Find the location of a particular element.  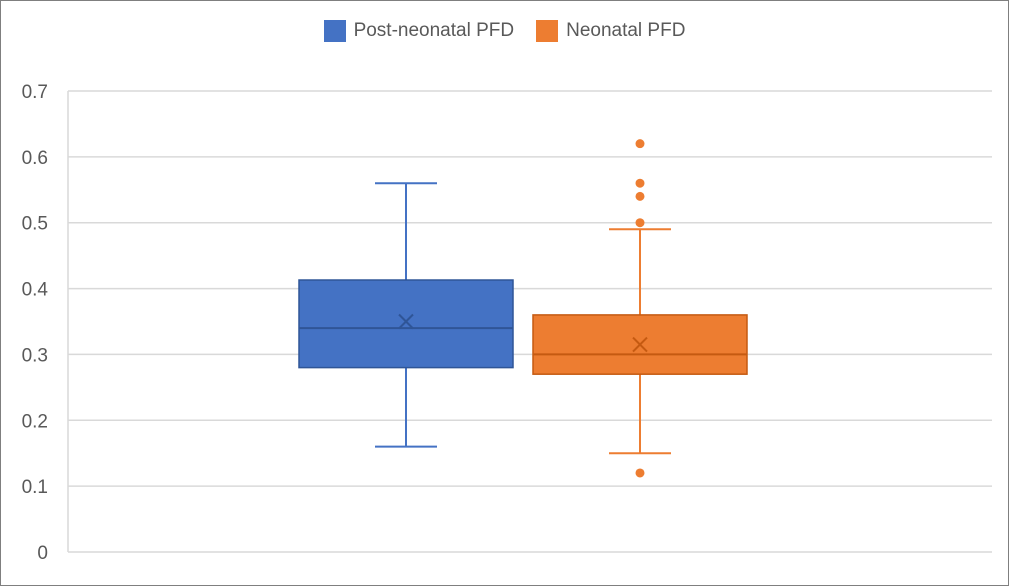

legend-entry-post-neonatal: Post-neonatal PFD is located at coordinates (419, 31).